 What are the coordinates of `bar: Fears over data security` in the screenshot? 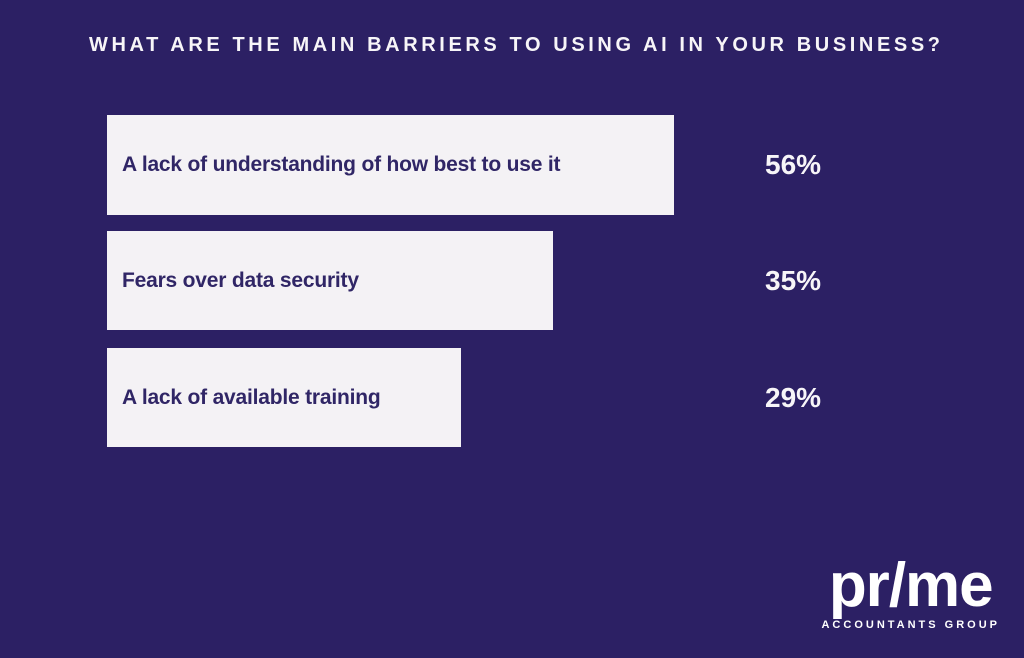 It's located at (330, 280).